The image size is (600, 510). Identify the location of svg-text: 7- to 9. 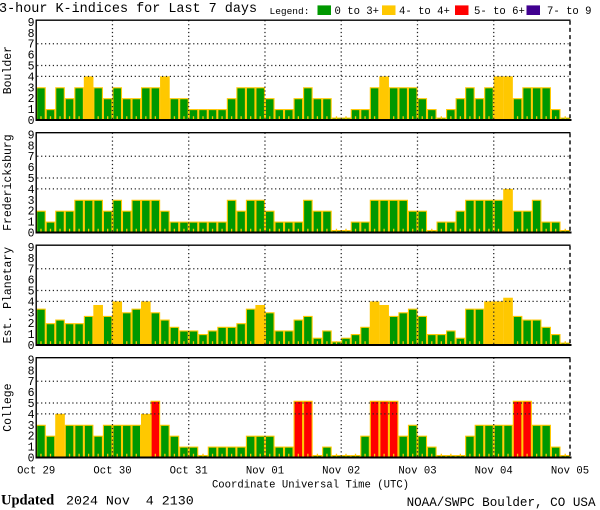
(569, 12).